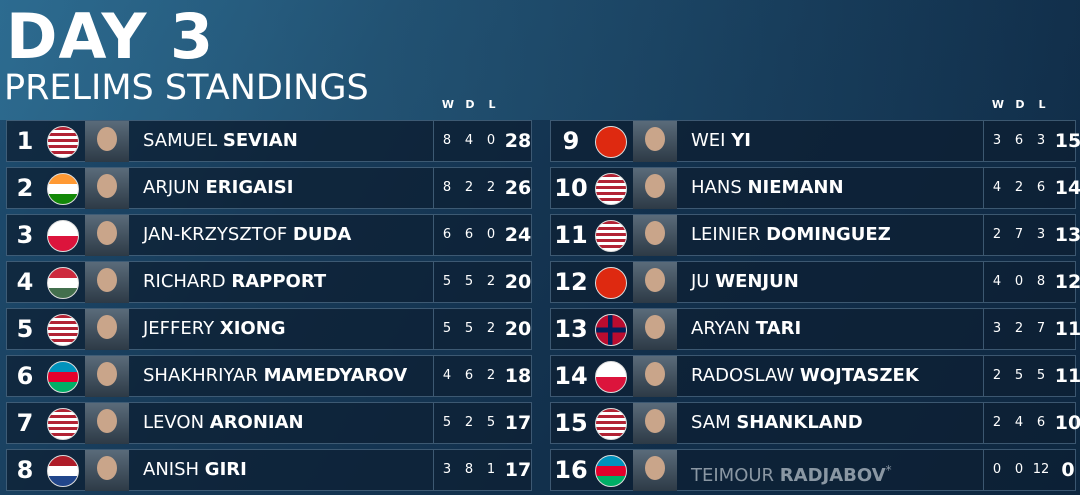 The height and width of the screenshot is (495, 1080). Describe the element at coordinates (571, 376) in the screenshot. I see `rank: 14` at that location.